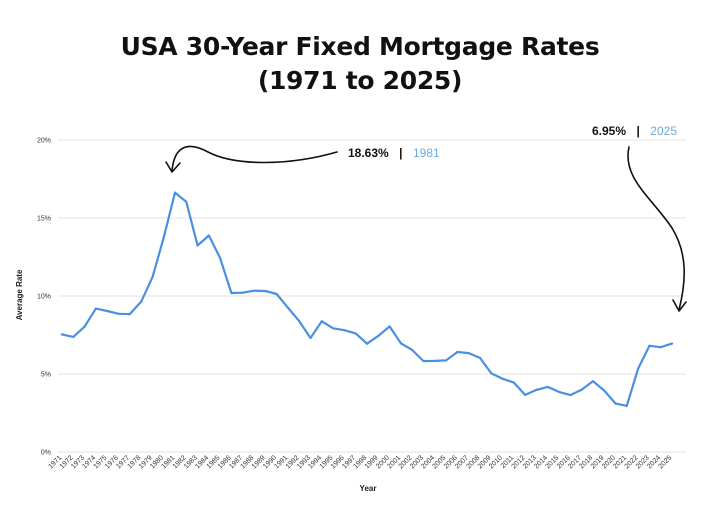 This screenshot has width=720, height=521. Describe the element at coordinates (679, 305) in the screenshot. I see `annotation-arrowhead-2025` at that location.